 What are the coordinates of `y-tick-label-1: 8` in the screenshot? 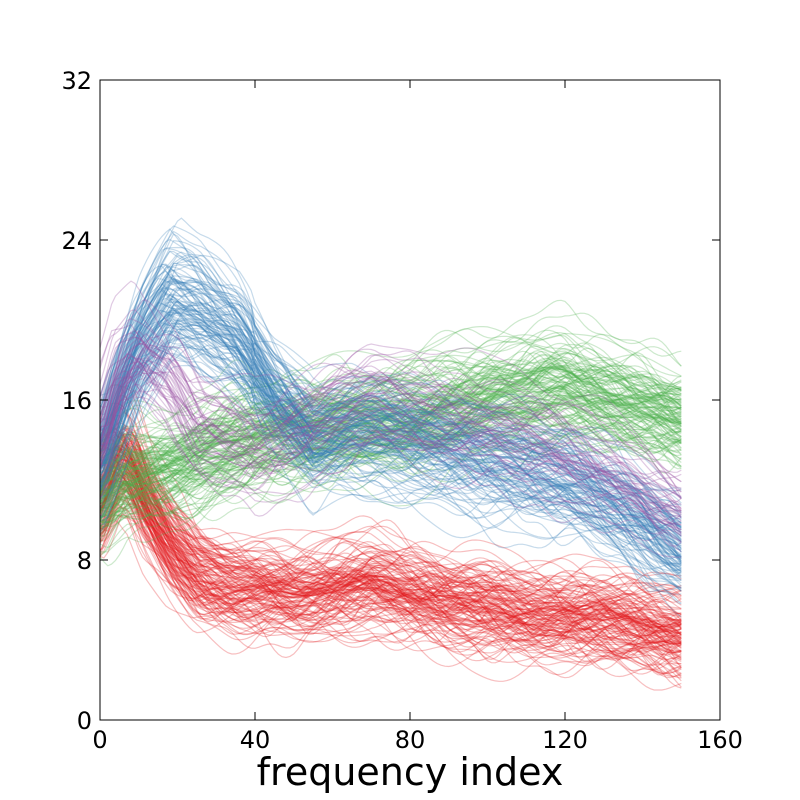 It's located at (84, 561).